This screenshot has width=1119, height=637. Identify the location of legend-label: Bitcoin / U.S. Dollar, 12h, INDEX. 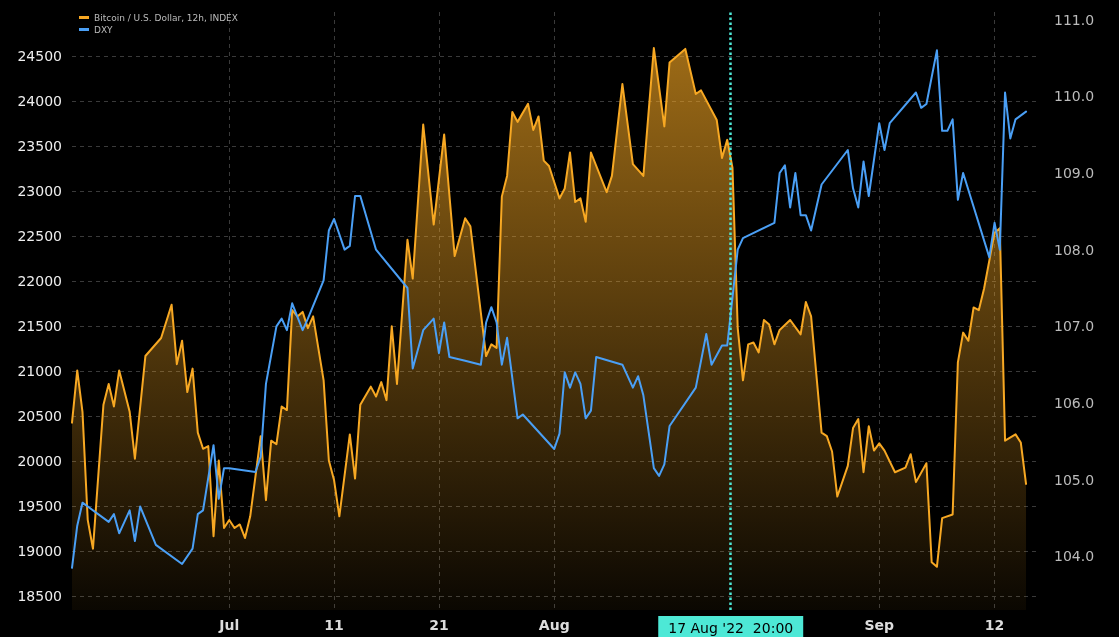
(166, 17).